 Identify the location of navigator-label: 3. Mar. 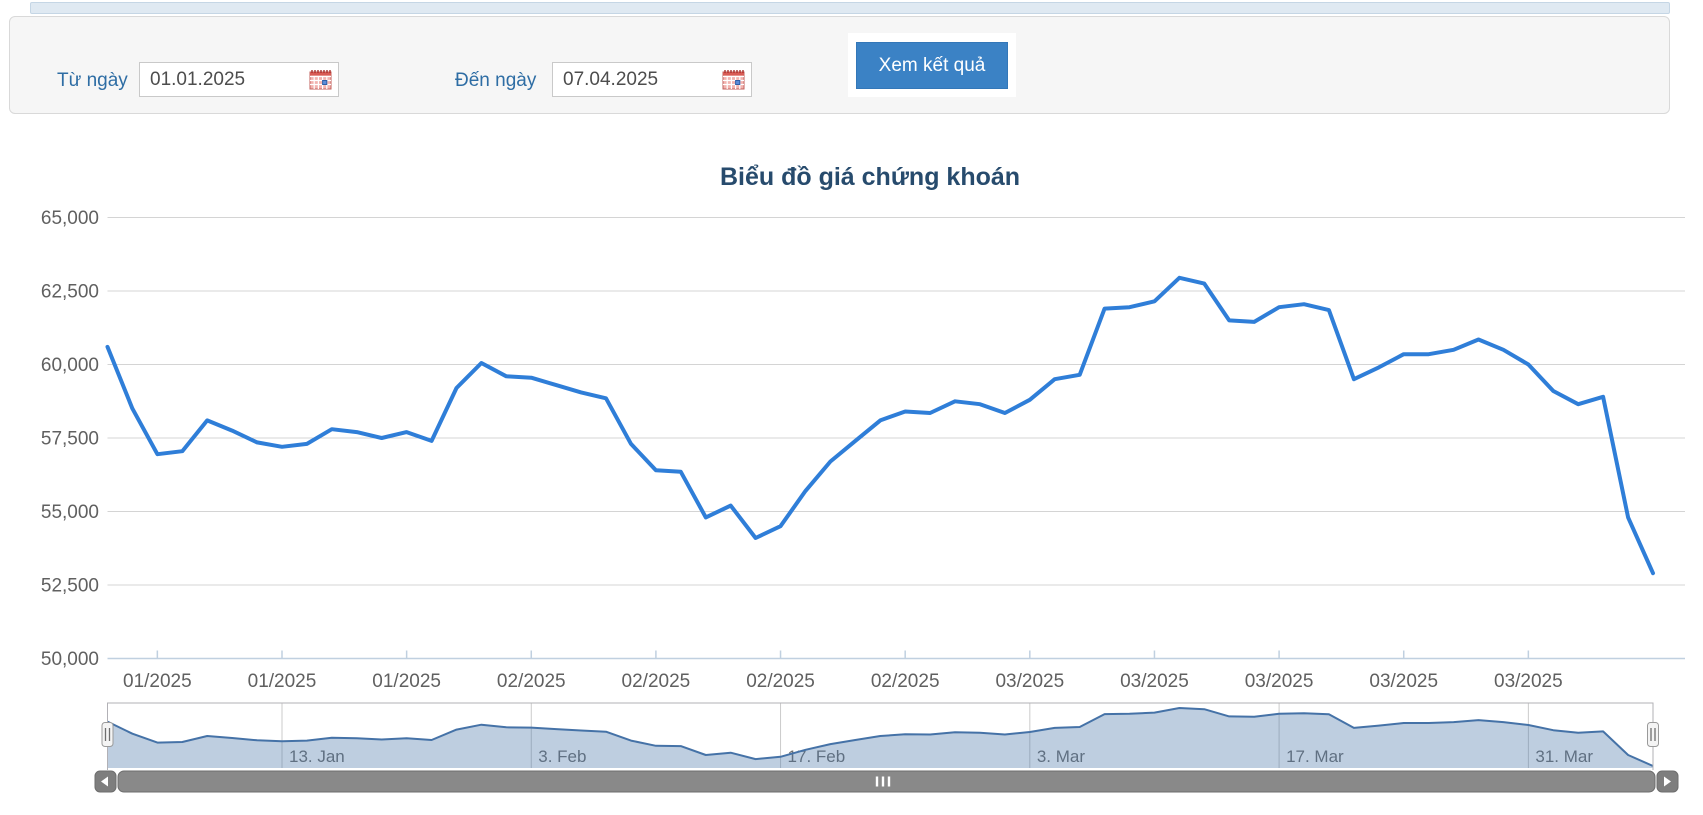
(1061, 756).